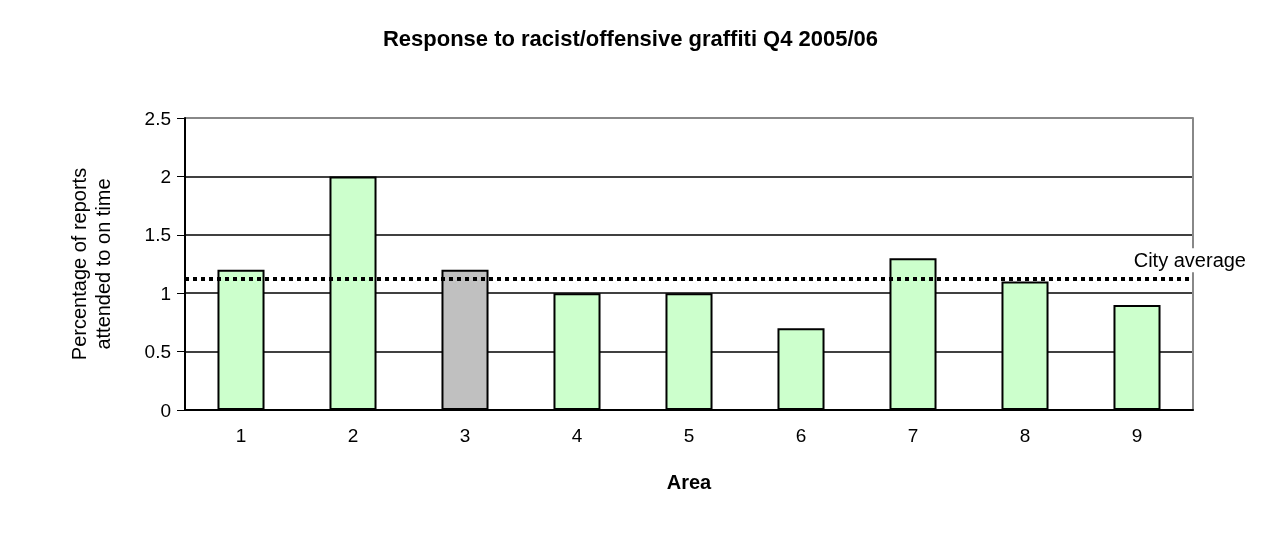  What do you see at coordinates (157, 118) in the screenshot?
I see `y-tick-label: 2.5` at bounding box center [157, 118].